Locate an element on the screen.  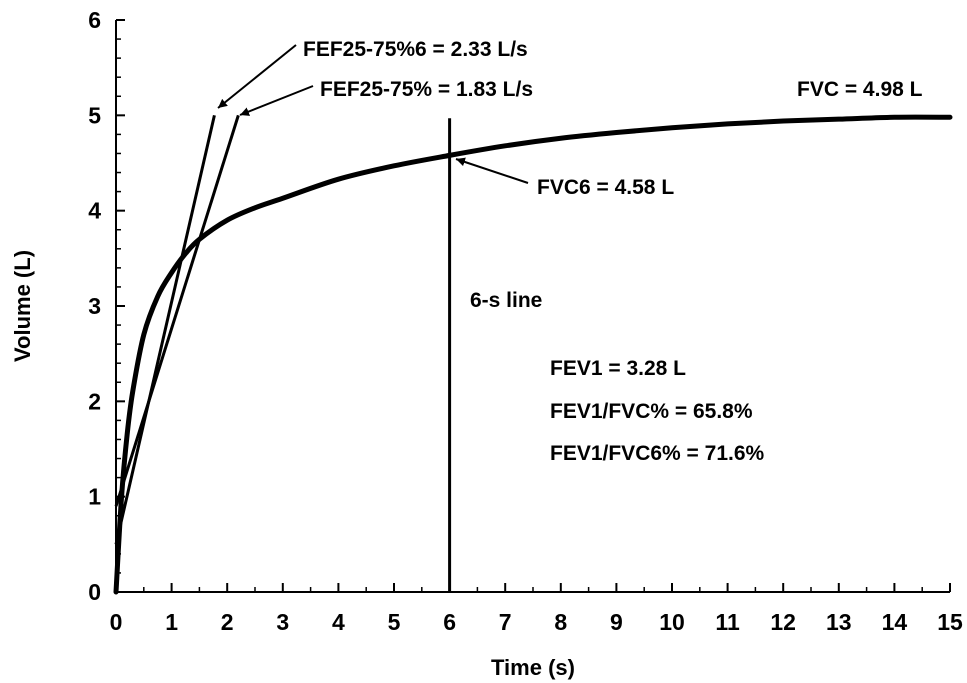
y-tick-label: 3 is located at coordinates (94, 306).